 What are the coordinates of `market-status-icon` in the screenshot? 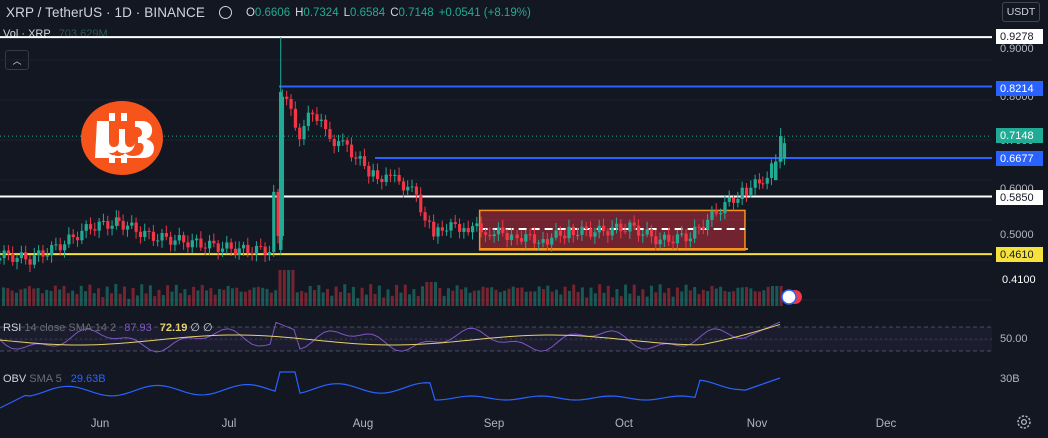 It's located at (225, 12).